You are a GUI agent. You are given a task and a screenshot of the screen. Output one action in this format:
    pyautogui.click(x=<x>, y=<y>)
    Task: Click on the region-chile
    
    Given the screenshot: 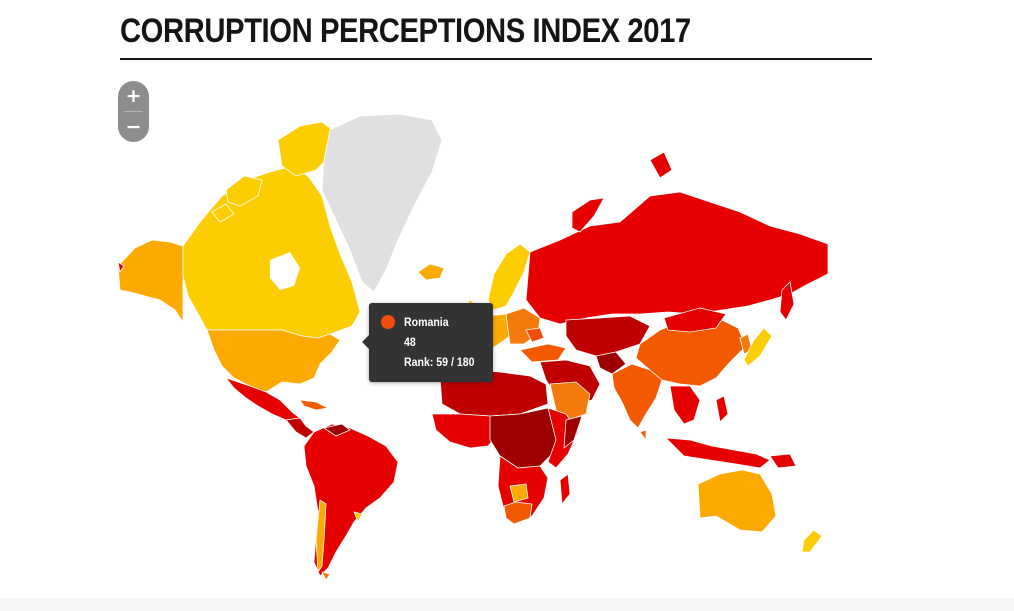 What is the action you would take?
    pyautogui.click(x=321, y=536)
    